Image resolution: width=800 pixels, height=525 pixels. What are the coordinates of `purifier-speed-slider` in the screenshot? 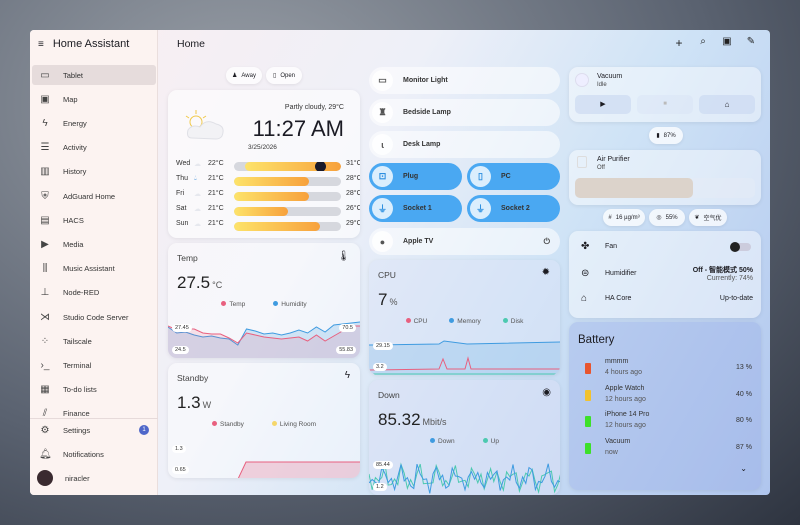 It's located at (665, 188).